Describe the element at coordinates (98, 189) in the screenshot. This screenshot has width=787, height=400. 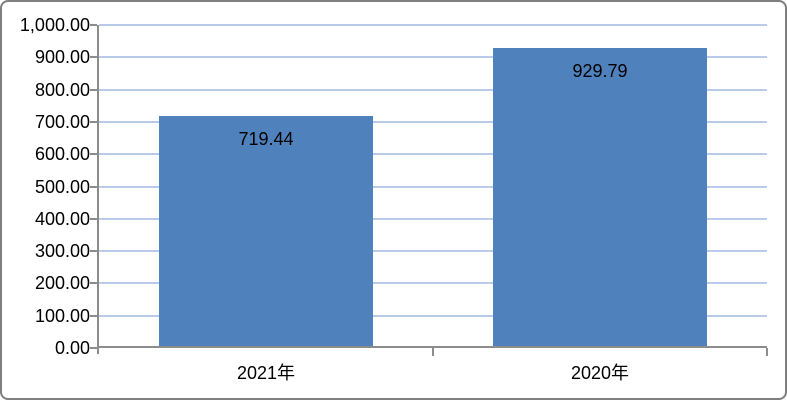
I see `y-axis-line` at that location.